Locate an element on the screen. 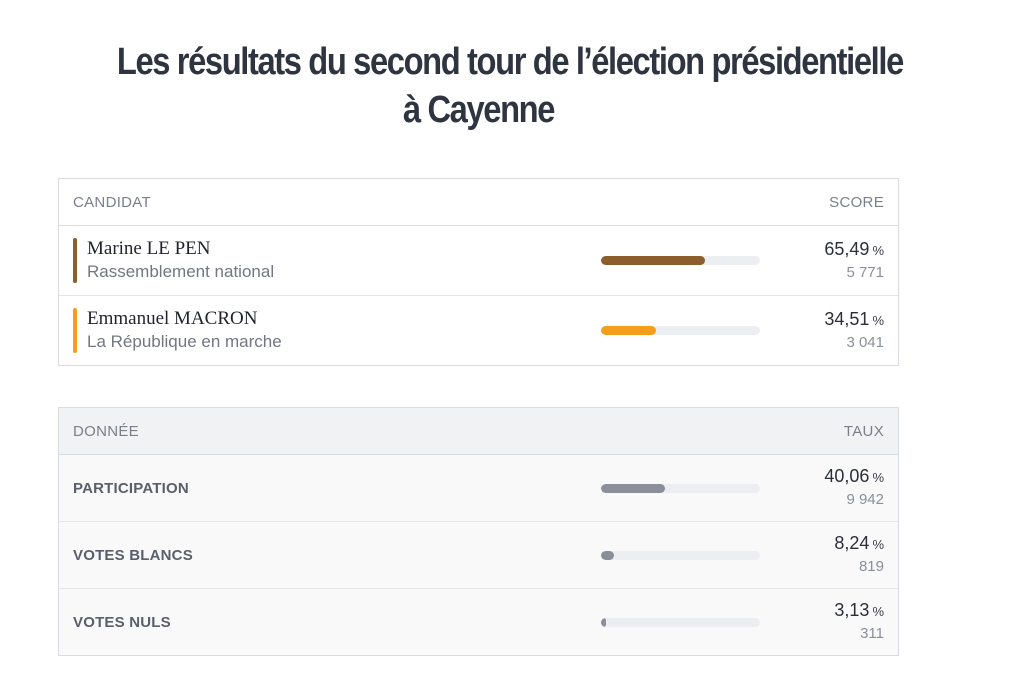 The height and width of the screenshot is (693, 1016). data-label: PARTICIPATION is located at coordinates (131, 488).